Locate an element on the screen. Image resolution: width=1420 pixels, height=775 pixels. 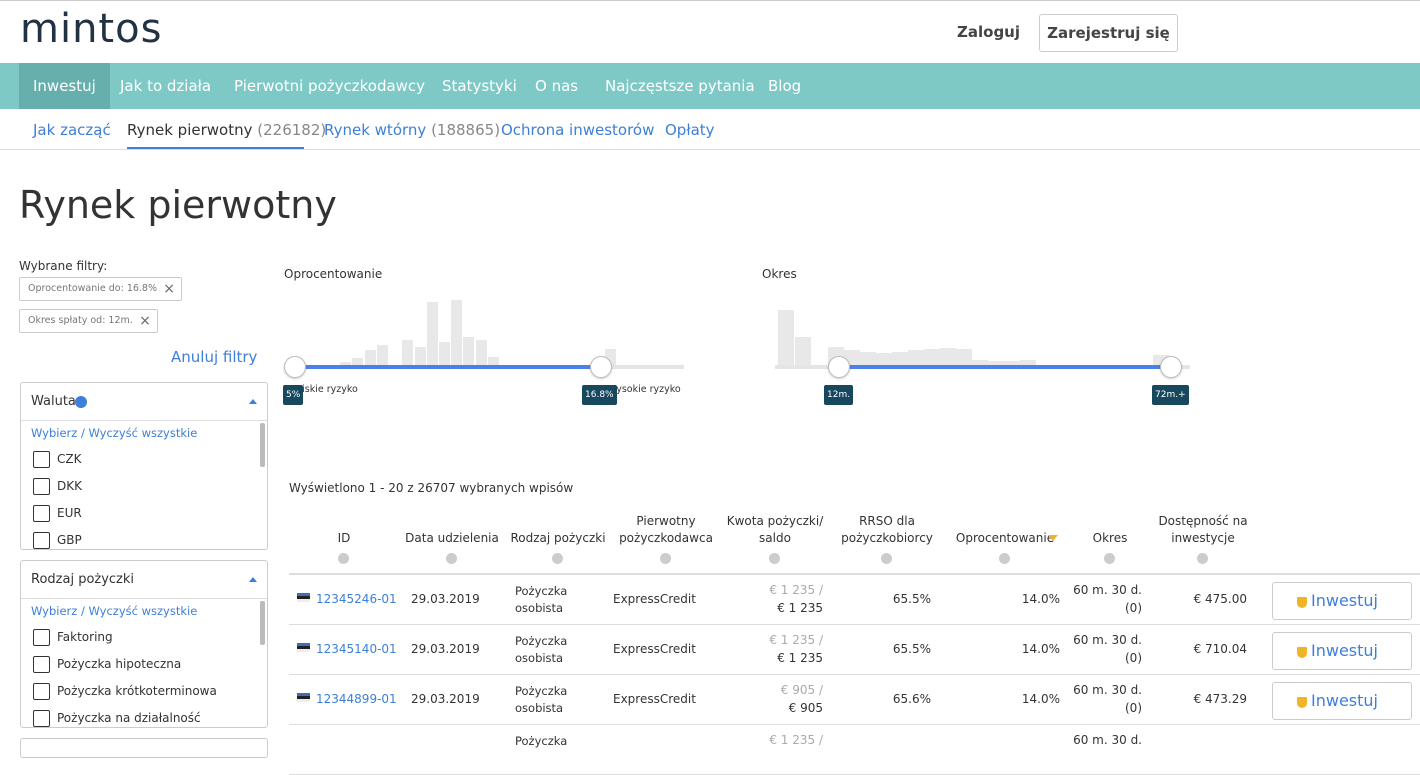
nav-item: Blog is located at coordinates (785, 86).